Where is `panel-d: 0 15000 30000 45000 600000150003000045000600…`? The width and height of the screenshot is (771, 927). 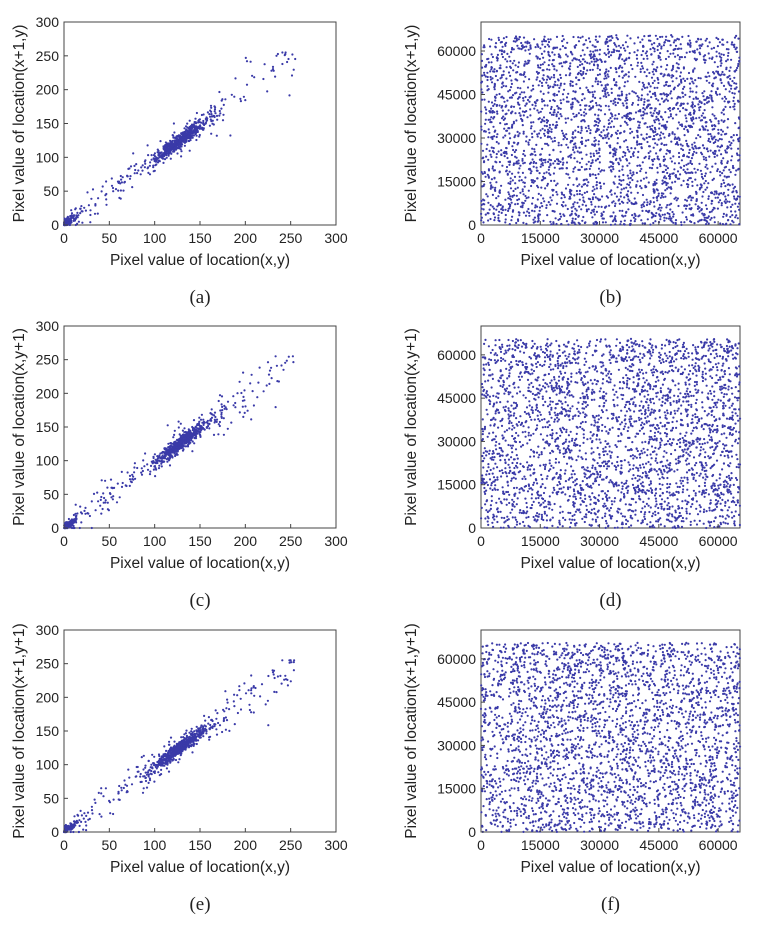
panel-d: 0 15000 30000 45000 600000150003000045000600… is located at coordinates (572, 468).